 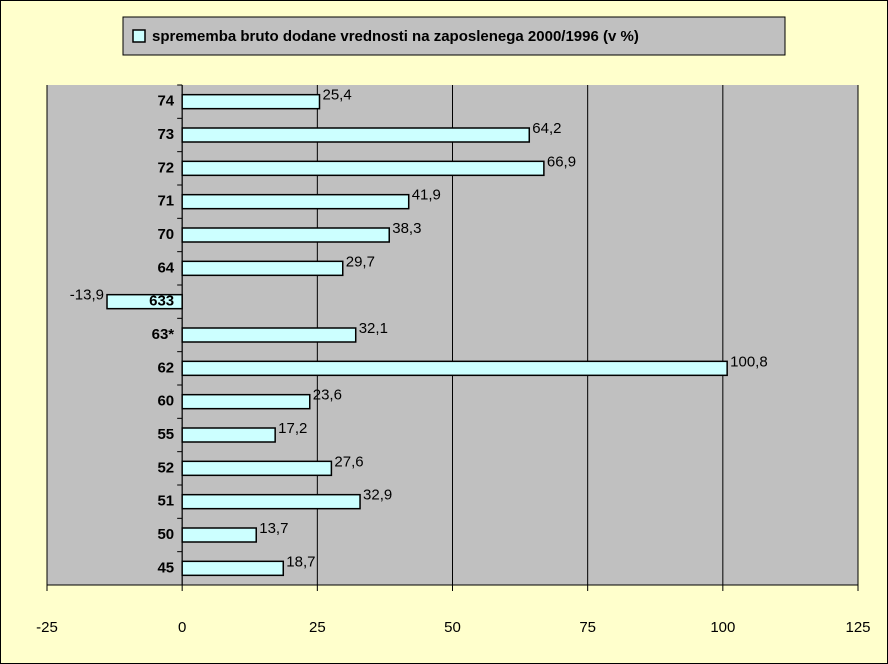 I want to click on y-tick-label: 73, so click(x=165, y=134).